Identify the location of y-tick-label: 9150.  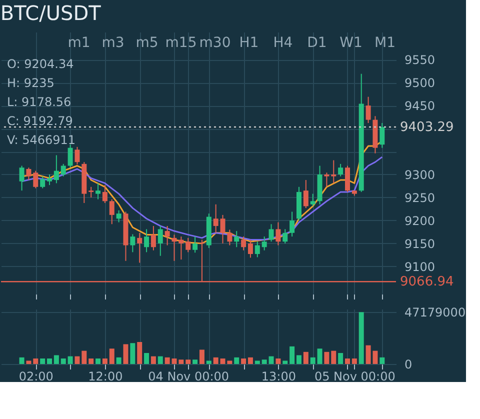
(420, 243).